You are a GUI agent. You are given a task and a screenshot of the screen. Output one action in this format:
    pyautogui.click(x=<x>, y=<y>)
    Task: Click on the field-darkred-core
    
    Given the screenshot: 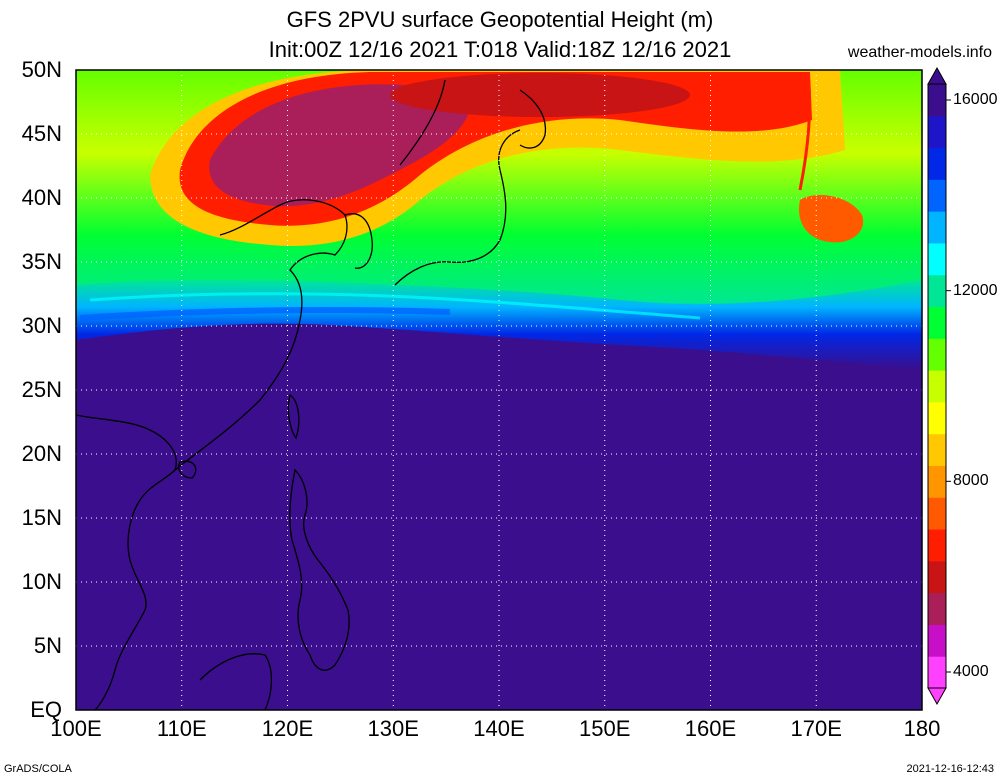 What is the action you would take?
    pyautogui.click(x=339, y=145)
    